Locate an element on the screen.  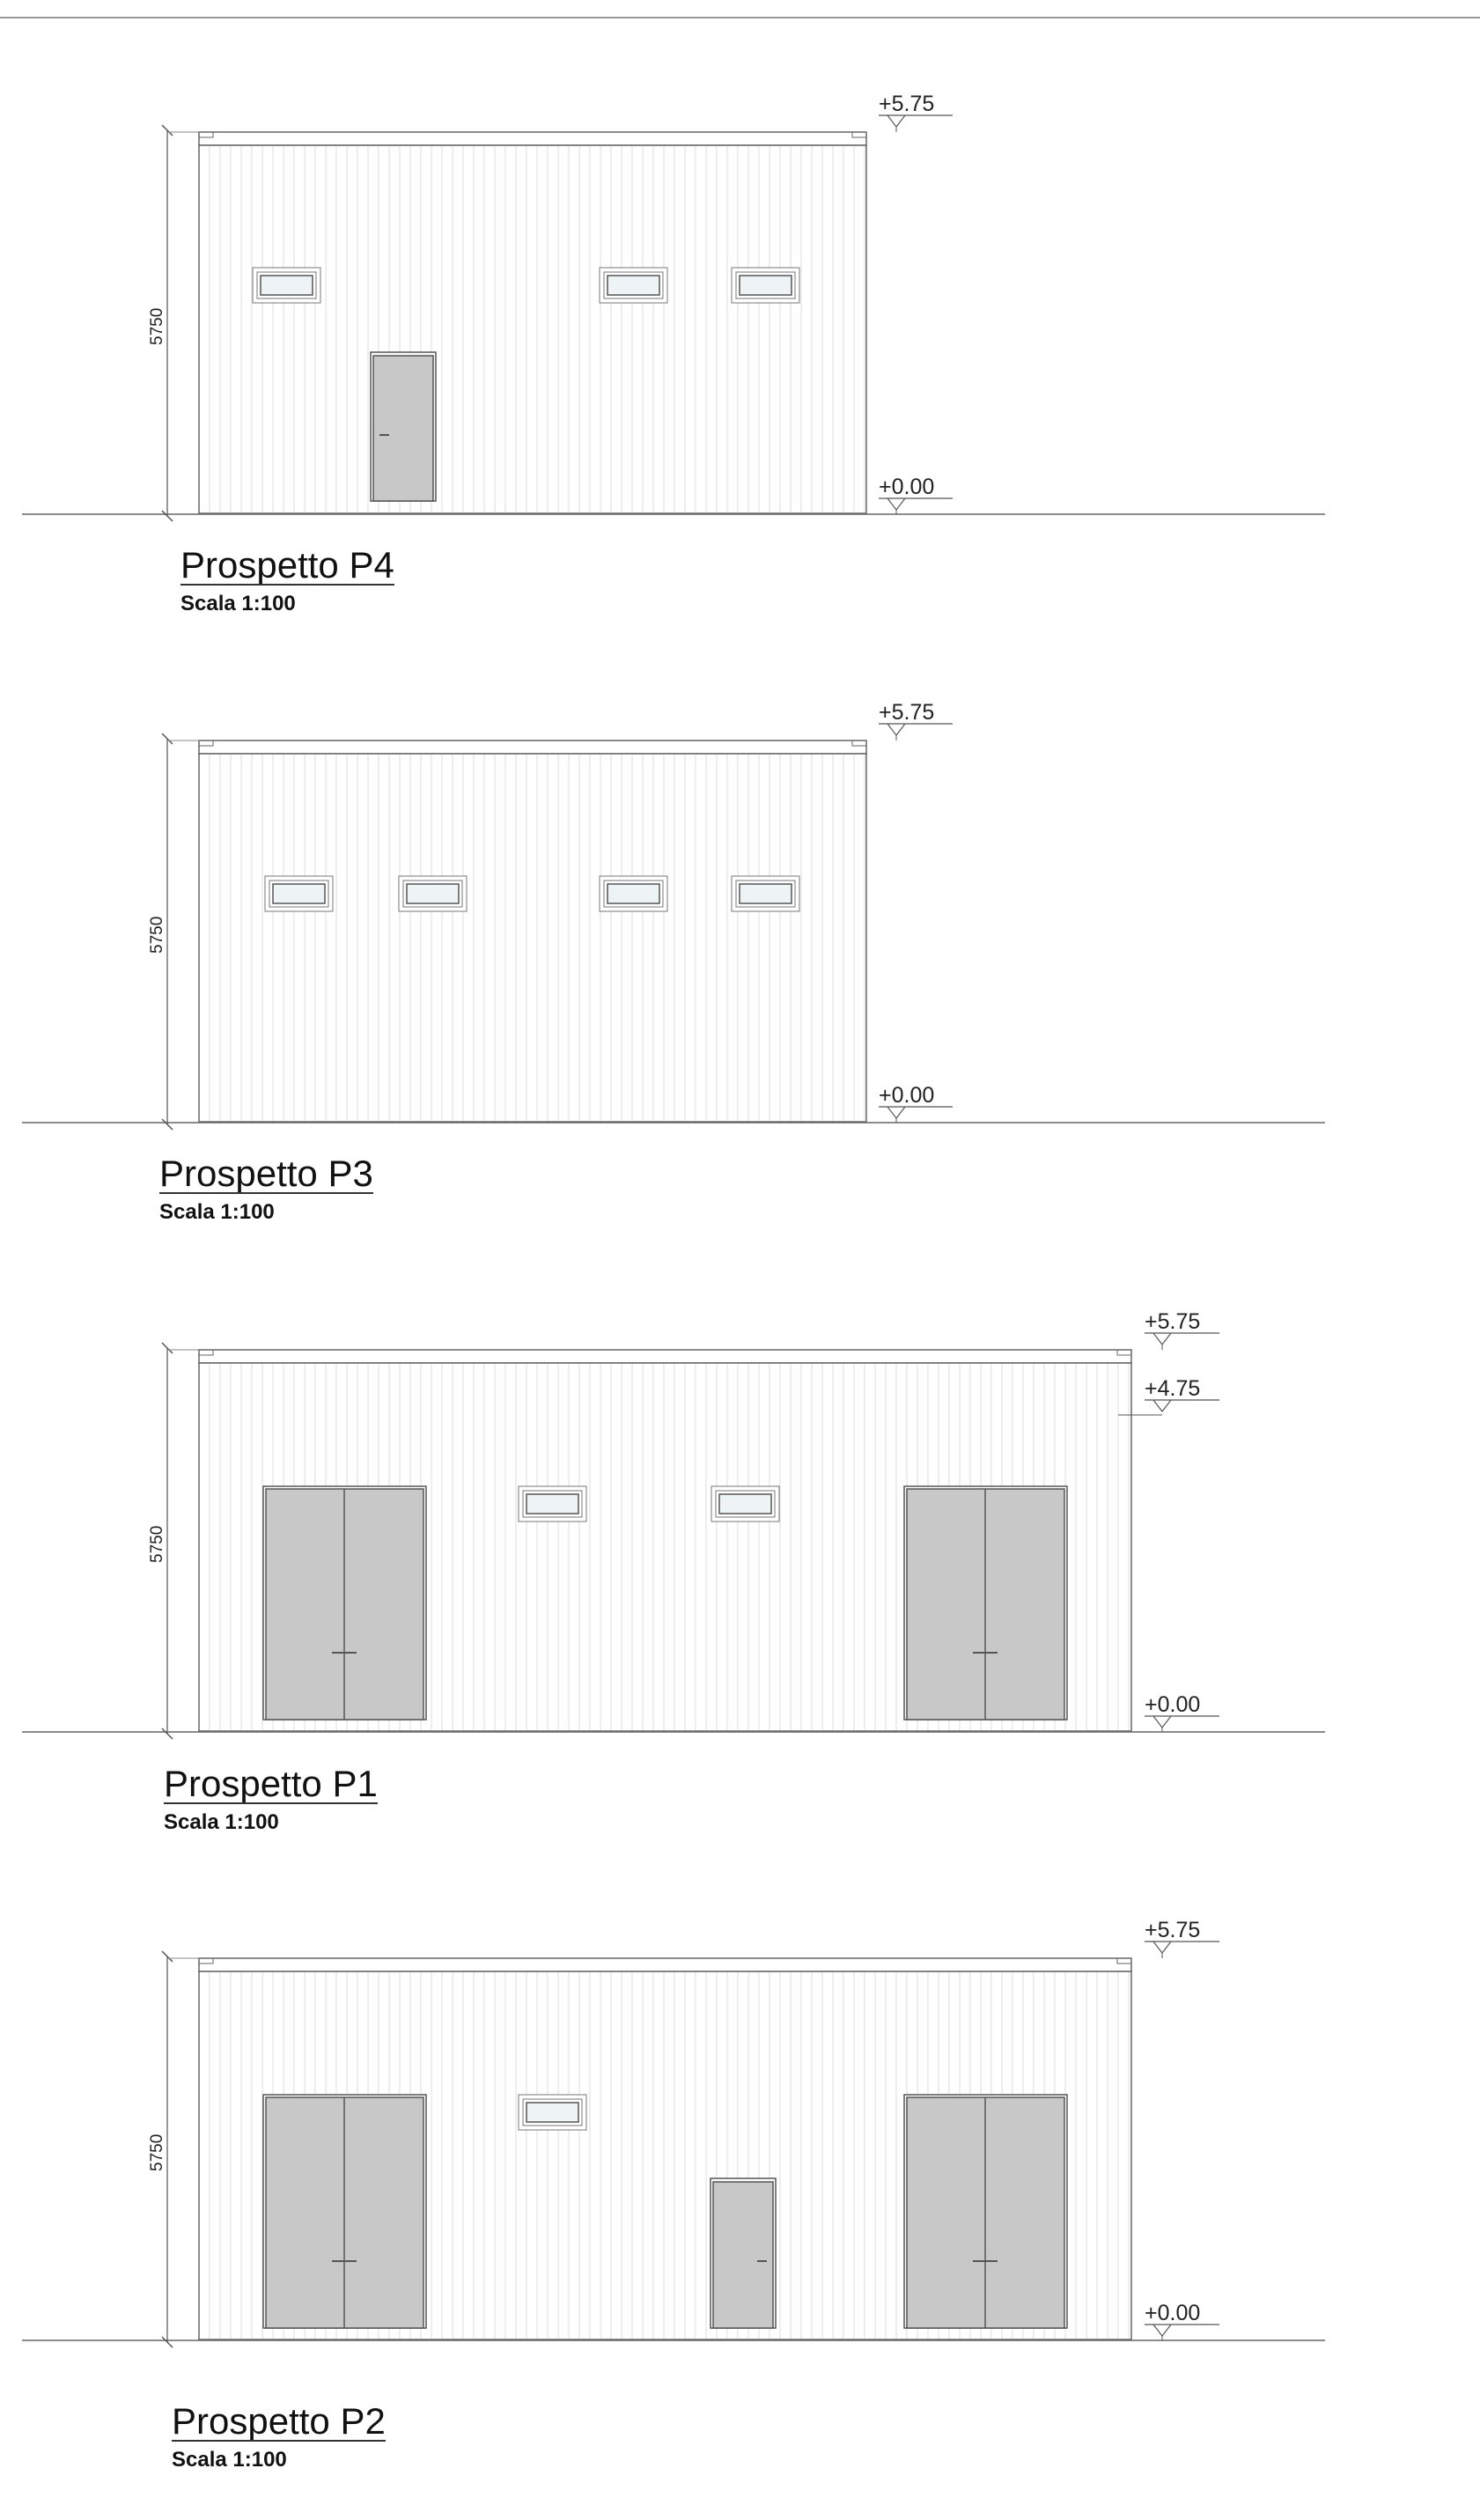
level-marker-mid: +4.75 is located at coordinates (1168, 1396).